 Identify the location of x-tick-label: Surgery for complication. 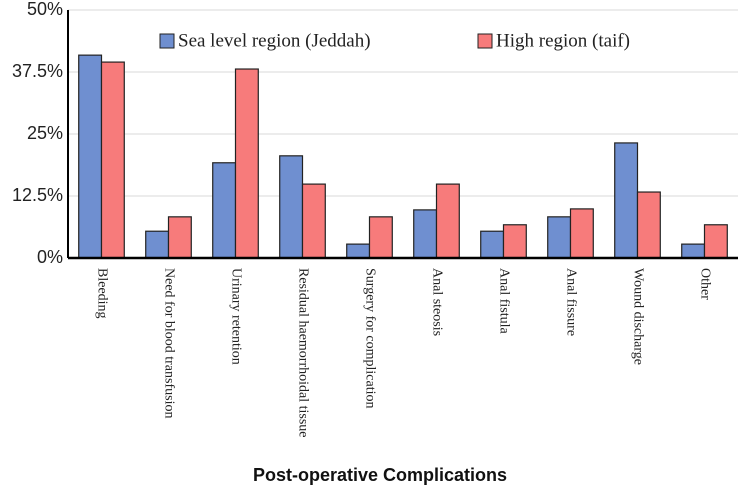
(369, 338).